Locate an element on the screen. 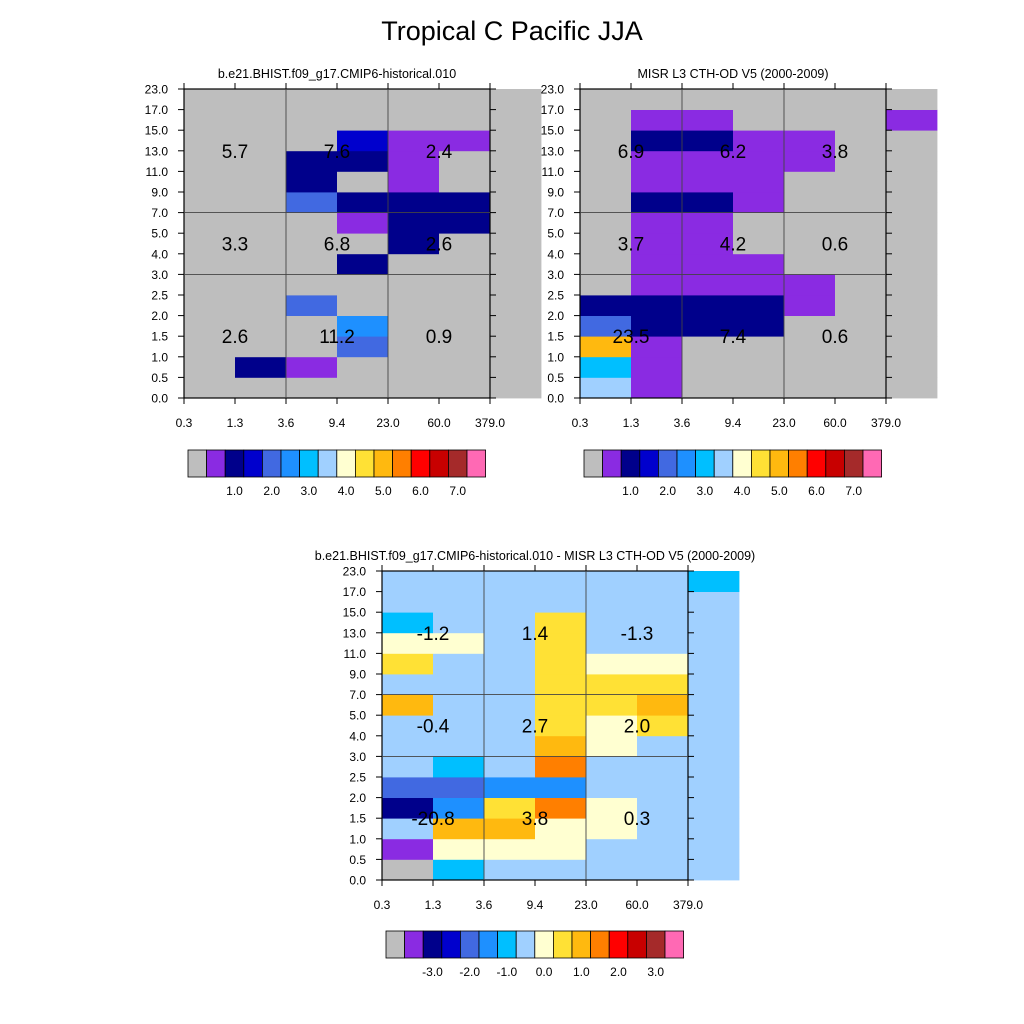 The height and width of the screenshot is (1024, 1024). x-tick-label: 60.0 is located at coordinates (439, 423).